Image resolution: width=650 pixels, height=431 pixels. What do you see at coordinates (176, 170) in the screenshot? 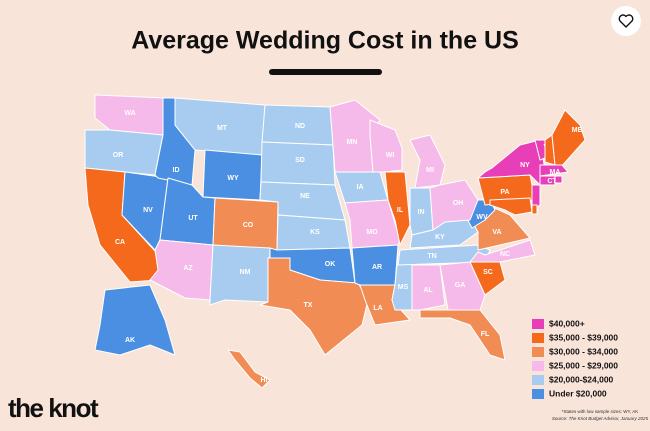
I see `state-label: ID` at bounding box center [176, 170].